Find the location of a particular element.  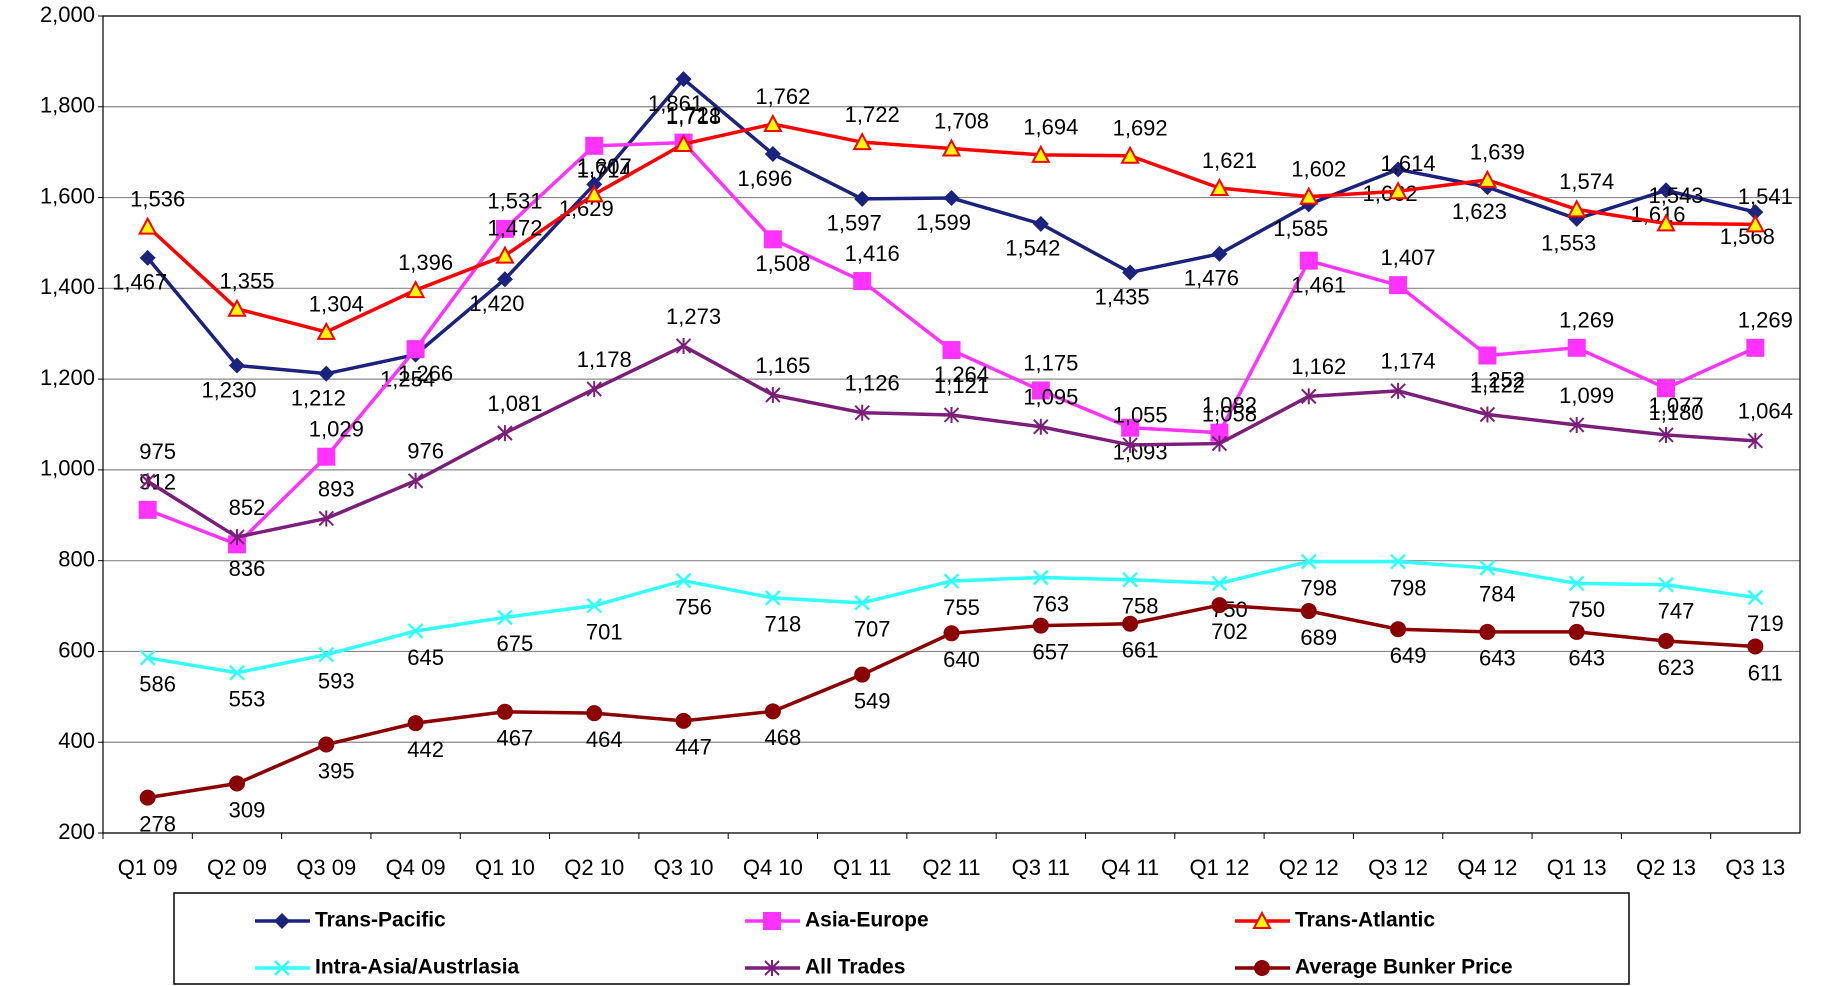

data-label: 623 is located at coordinates (1676, 667).